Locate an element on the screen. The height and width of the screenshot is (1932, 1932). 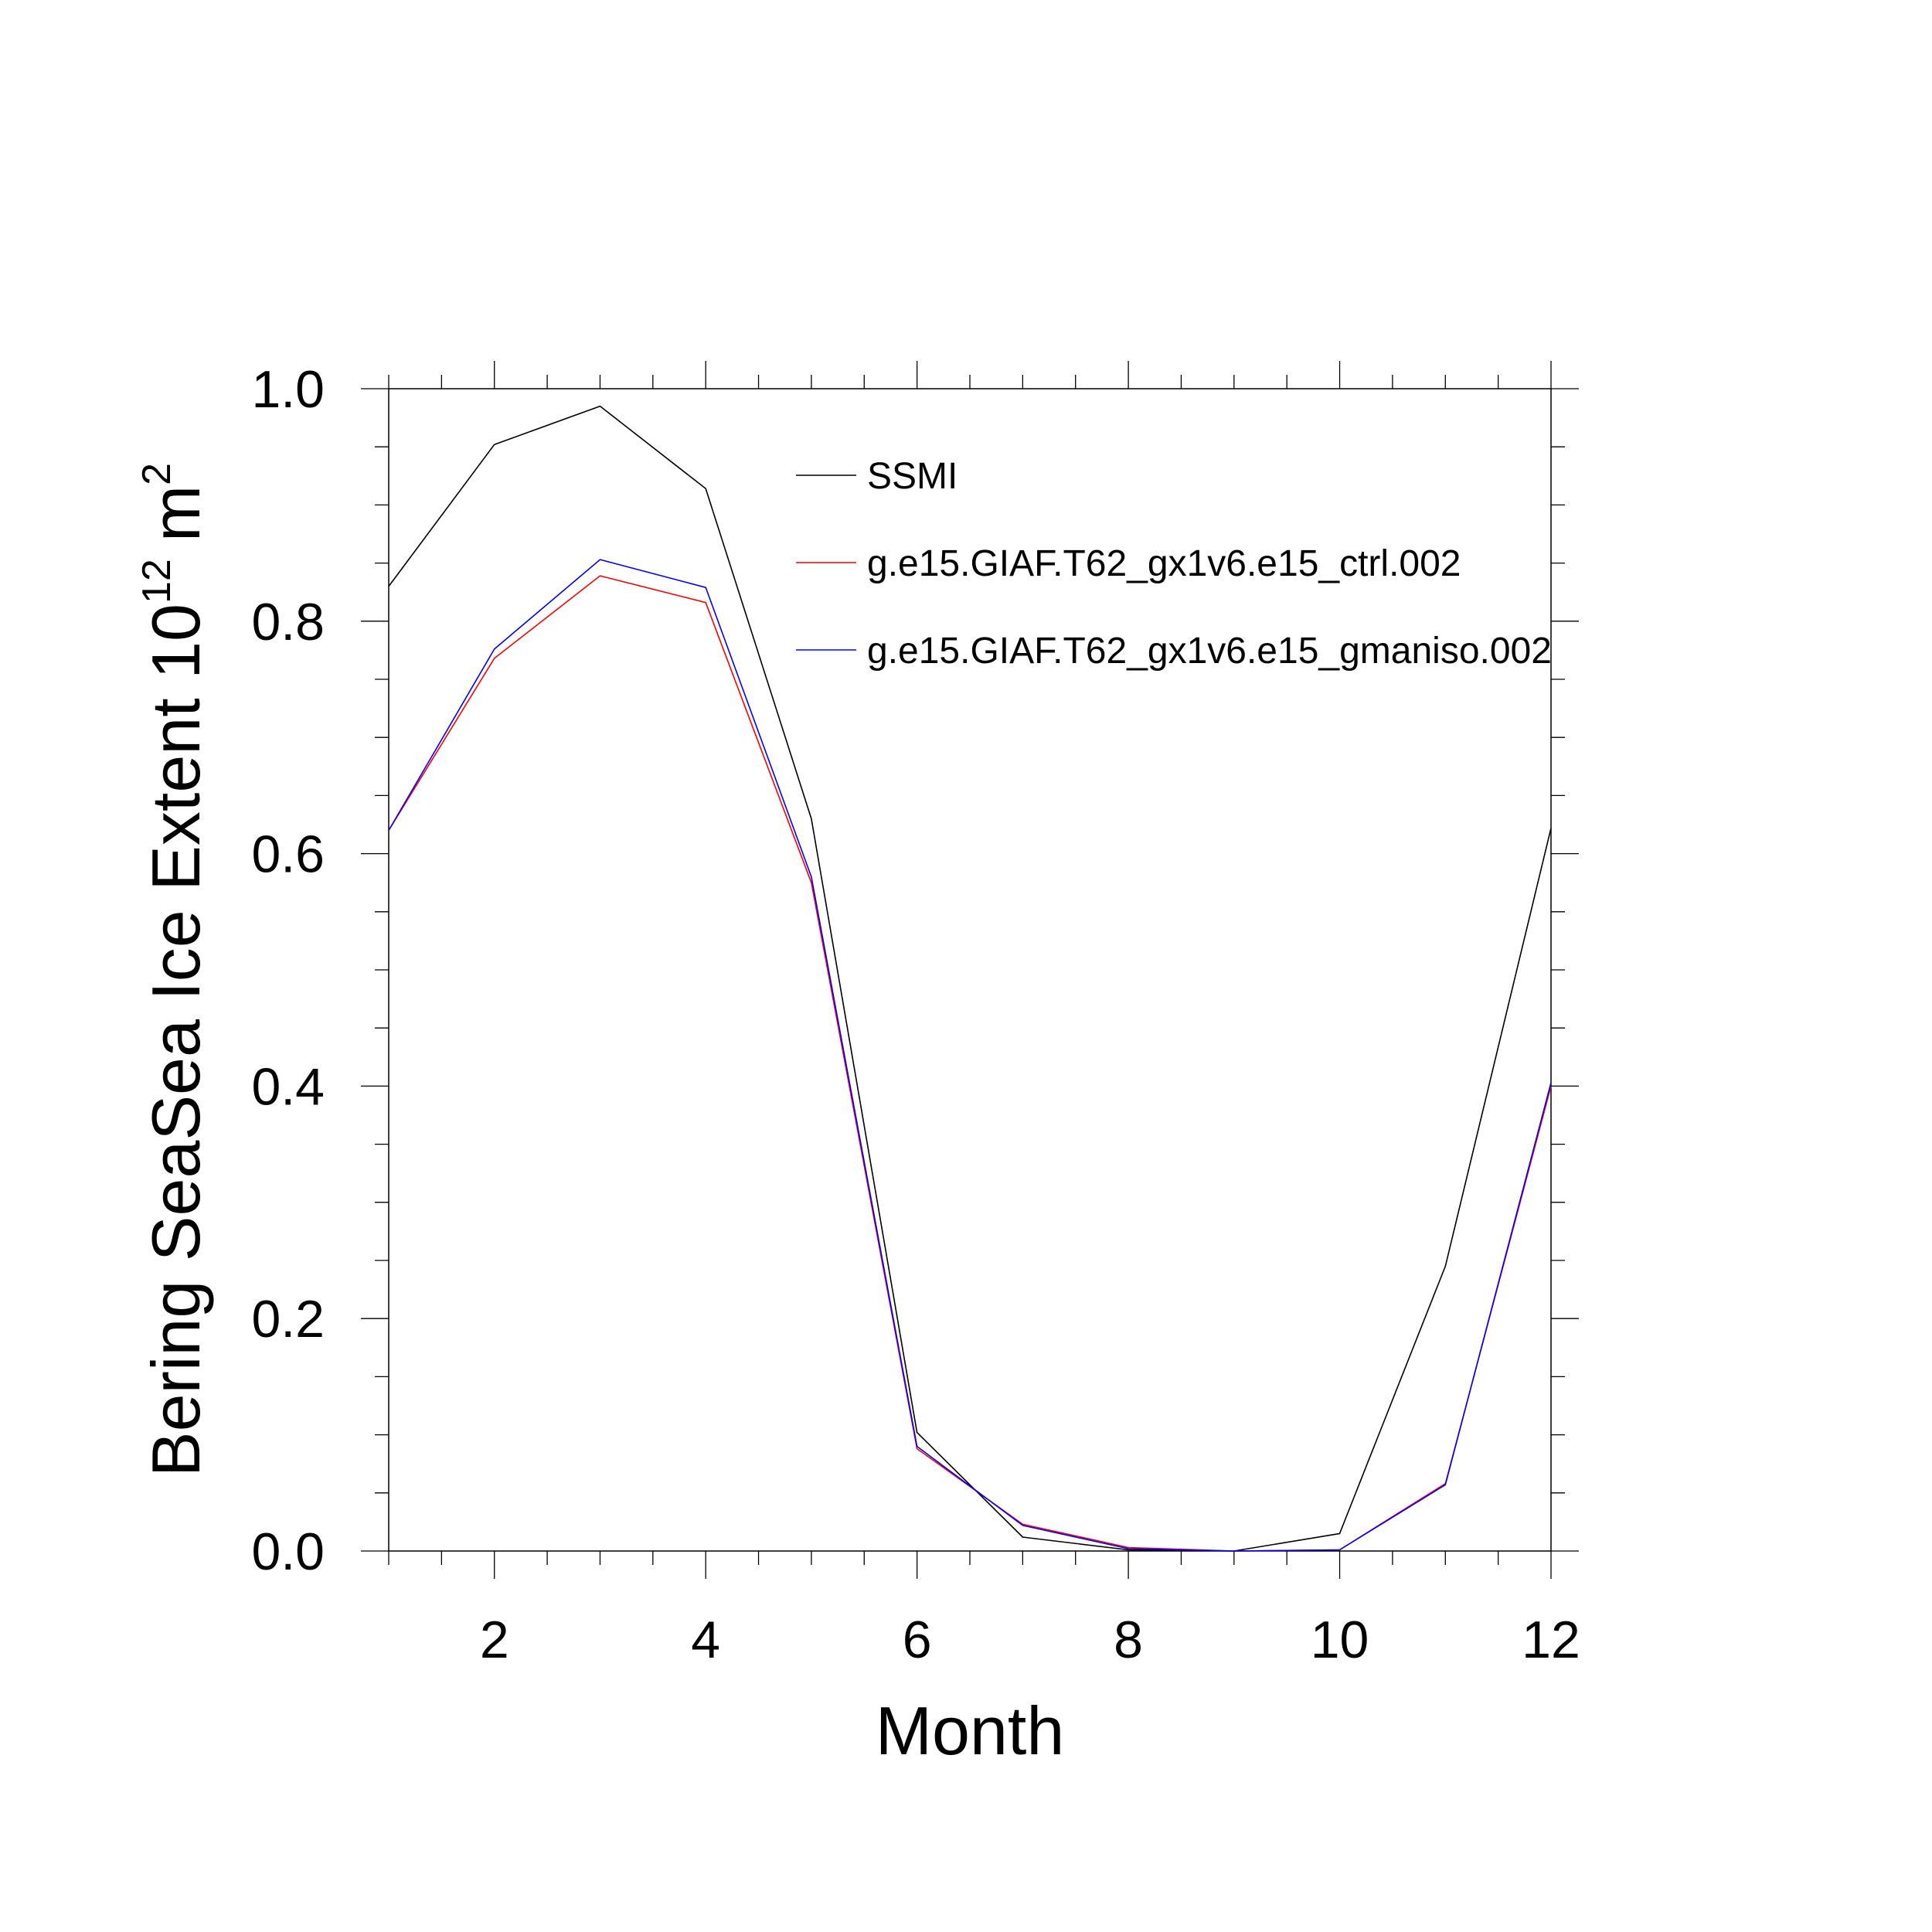
y-tick-labels: 0.0 0.2 0.4 0.6 0.8 1.0 is located at coordinates (288, 971).